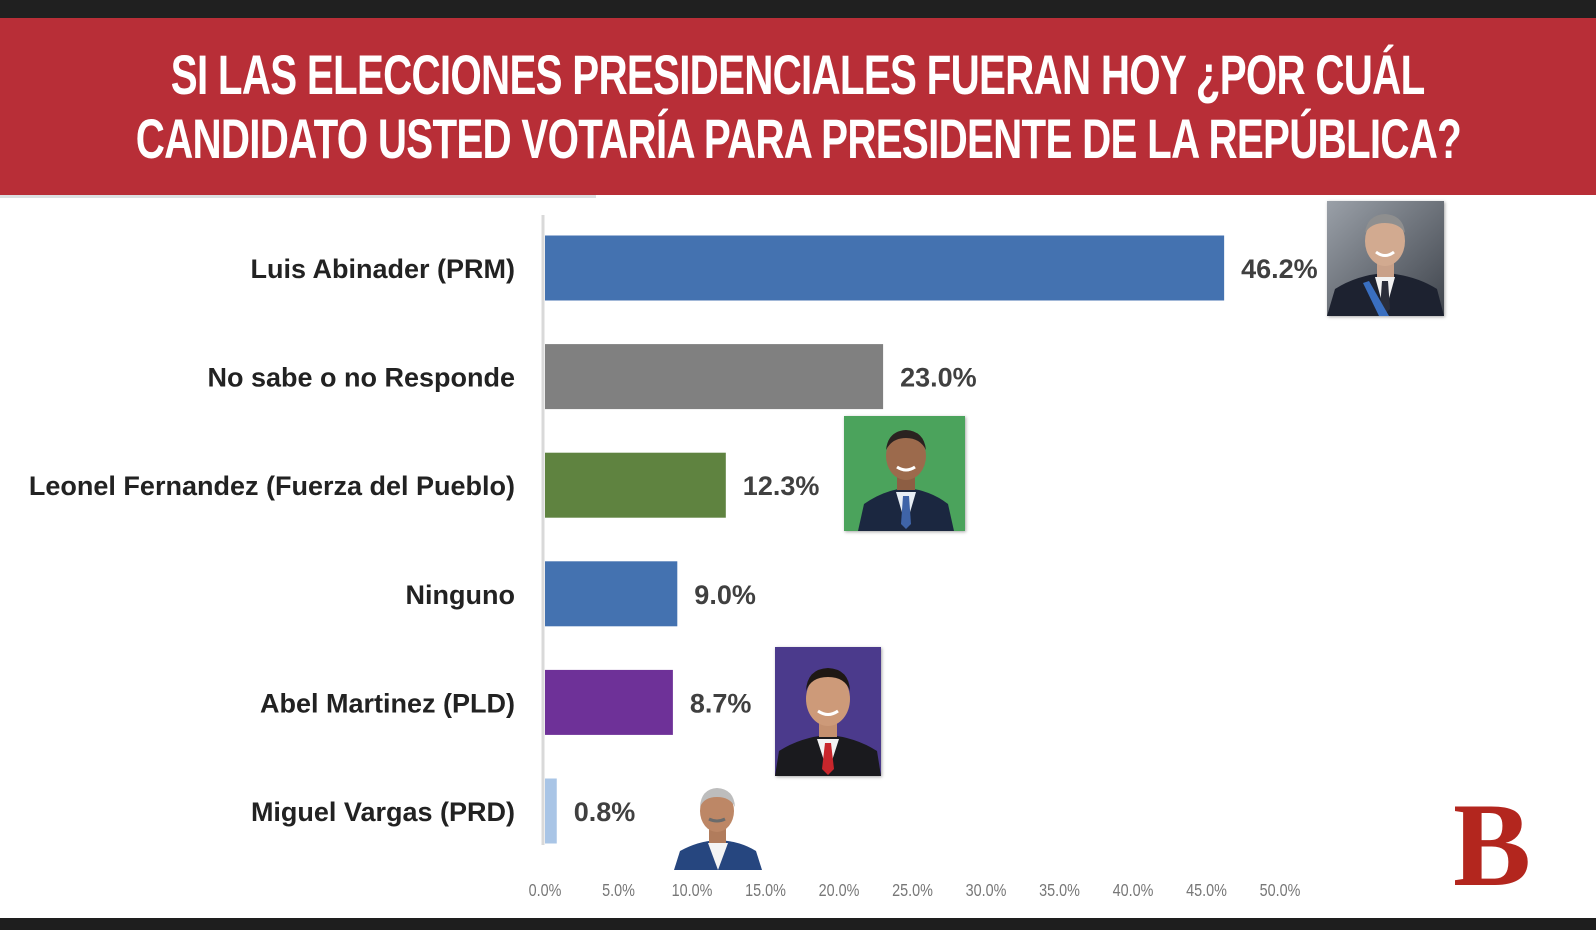 Image resolution: width=1596 pixels, height=930 pixels. What do you see at coordinates (986, 891) in the screenshot?
I see `x-tick-label: 30.0%` at bounding box center [986, 891].